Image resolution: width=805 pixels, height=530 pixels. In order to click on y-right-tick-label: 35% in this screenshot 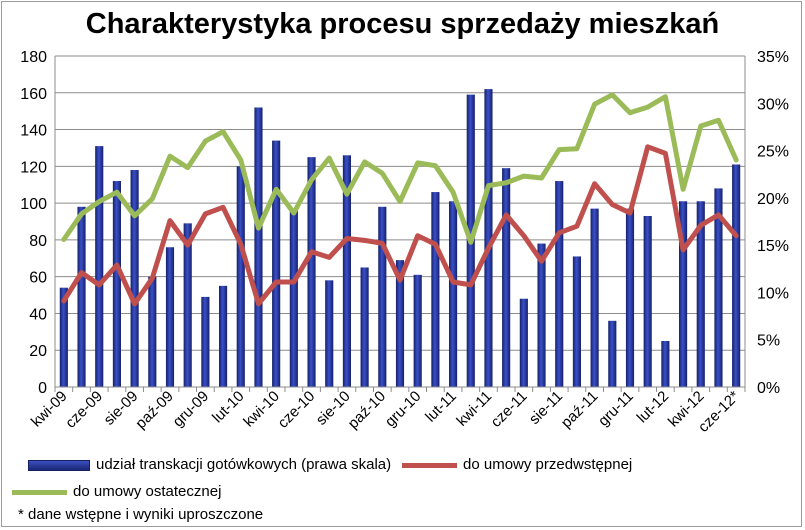, I will do `click(773, 57)`.